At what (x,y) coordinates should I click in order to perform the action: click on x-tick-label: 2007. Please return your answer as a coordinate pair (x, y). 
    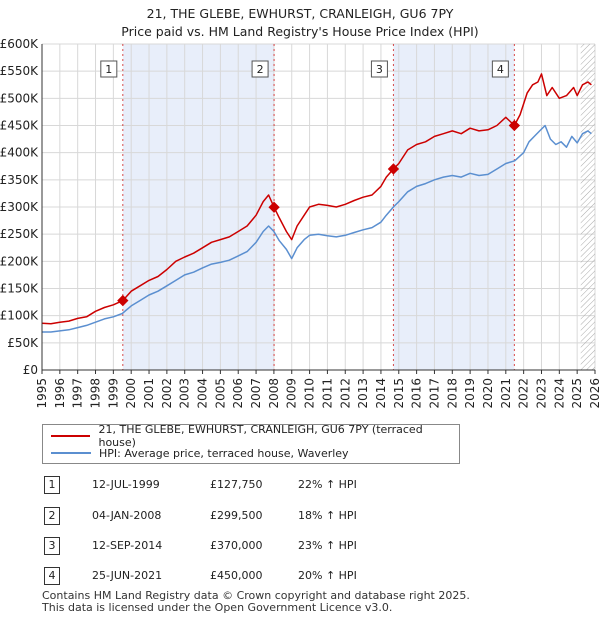
    Looking at the image, I should click on (256, 393).